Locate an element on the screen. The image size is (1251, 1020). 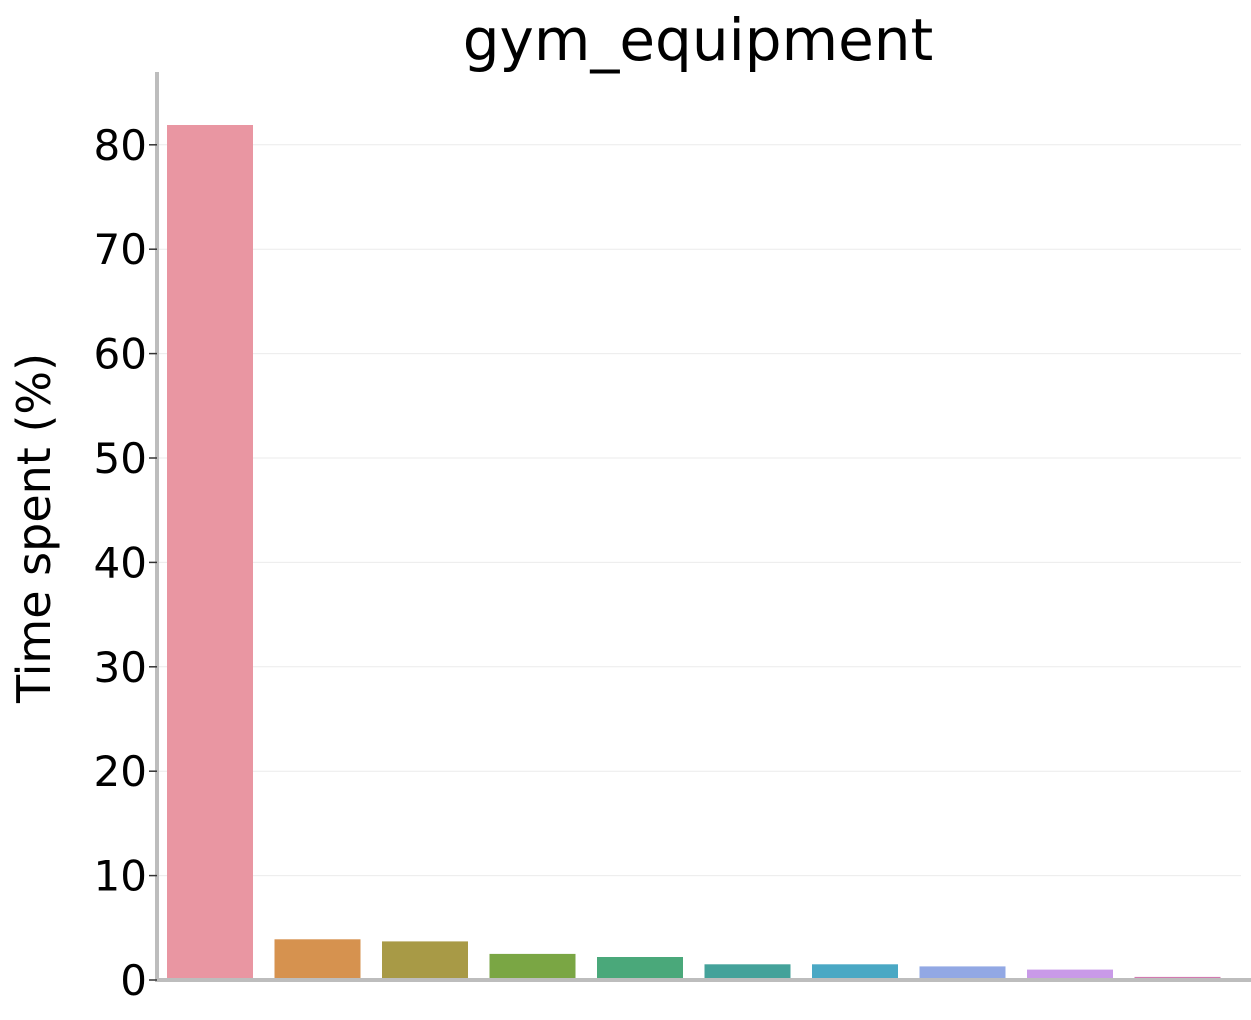
y-tick-label: 60 is located at coordinates (120, 354).